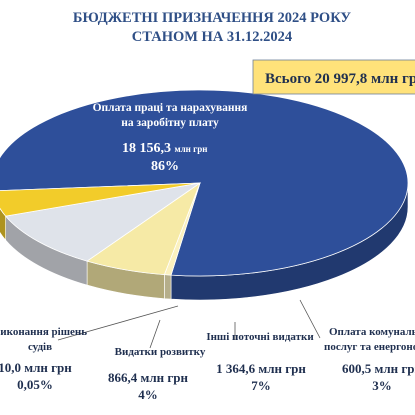 The image size is (415, 415). Describe the element at coordinates (40, 347) in the screenshot. I see `label-courts-line-2: судів` at that location.